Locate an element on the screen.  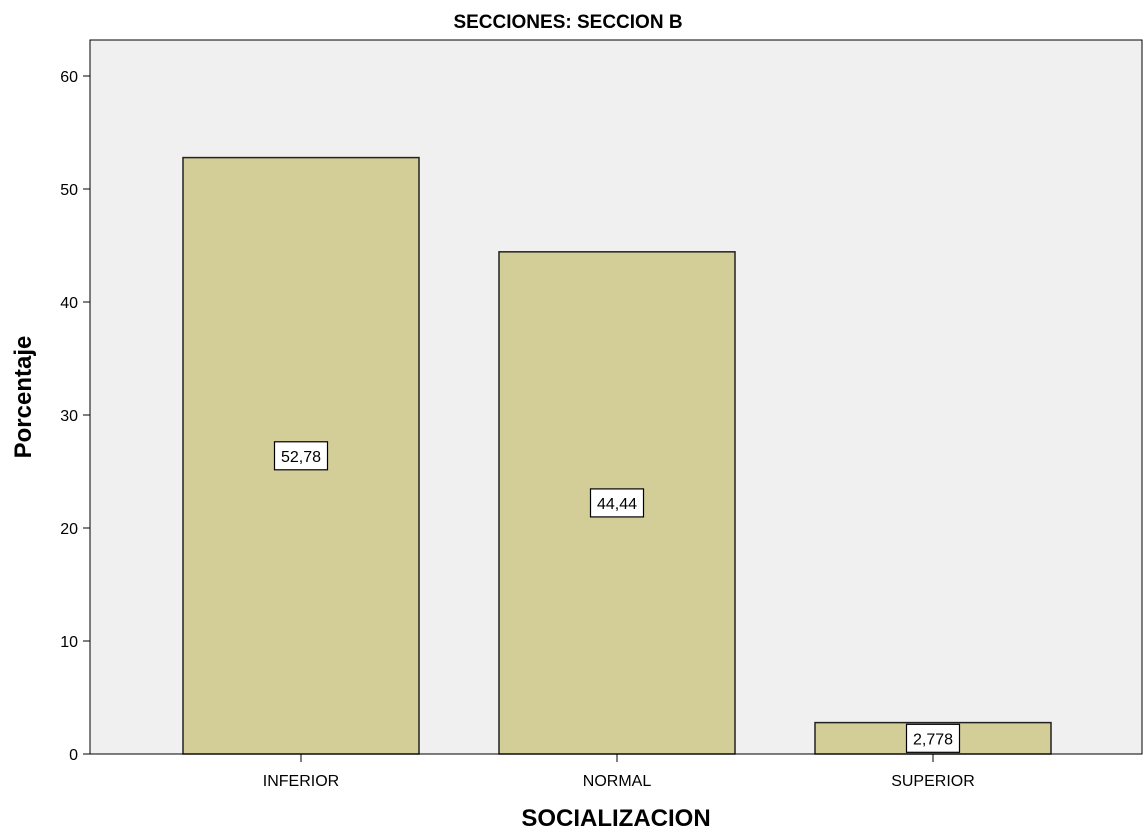
data-label-text: 44,44 is located at coordinates (617, 504).